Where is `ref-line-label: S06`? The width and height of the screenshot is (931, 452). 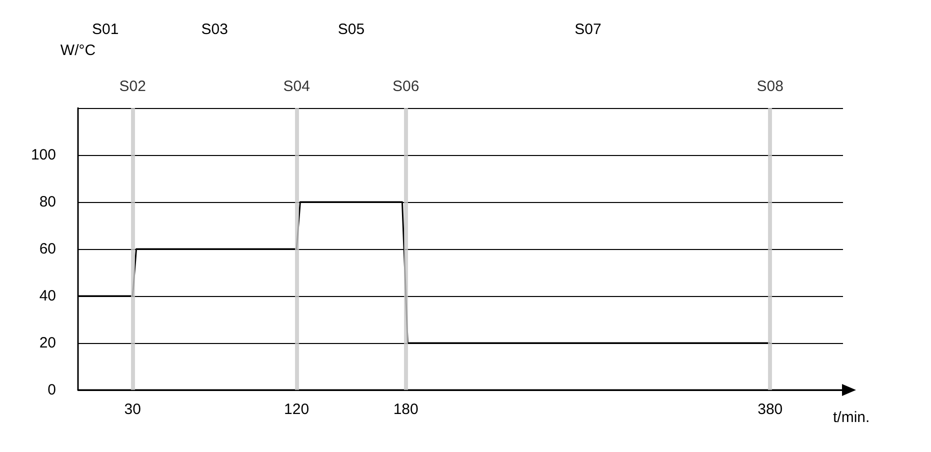
ref-line-label: S06 is located at coordinates (406, 86).